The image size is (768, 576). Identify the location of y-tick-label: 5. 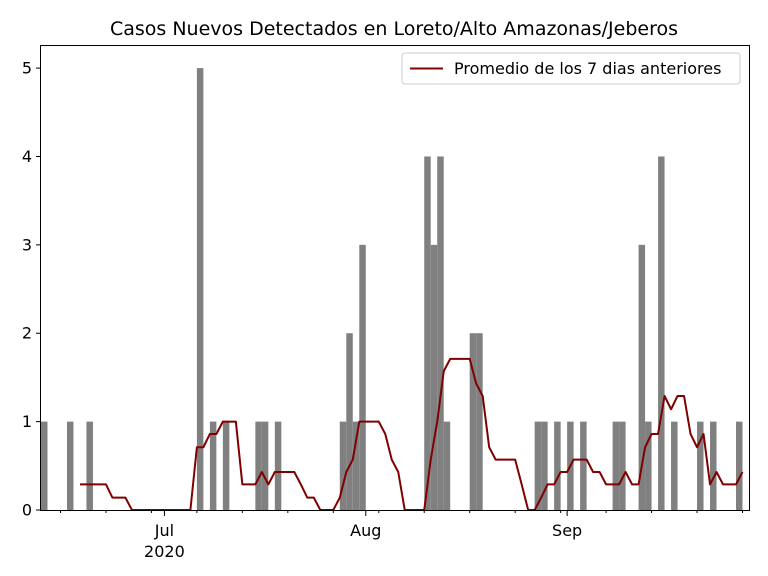
(27, 68).